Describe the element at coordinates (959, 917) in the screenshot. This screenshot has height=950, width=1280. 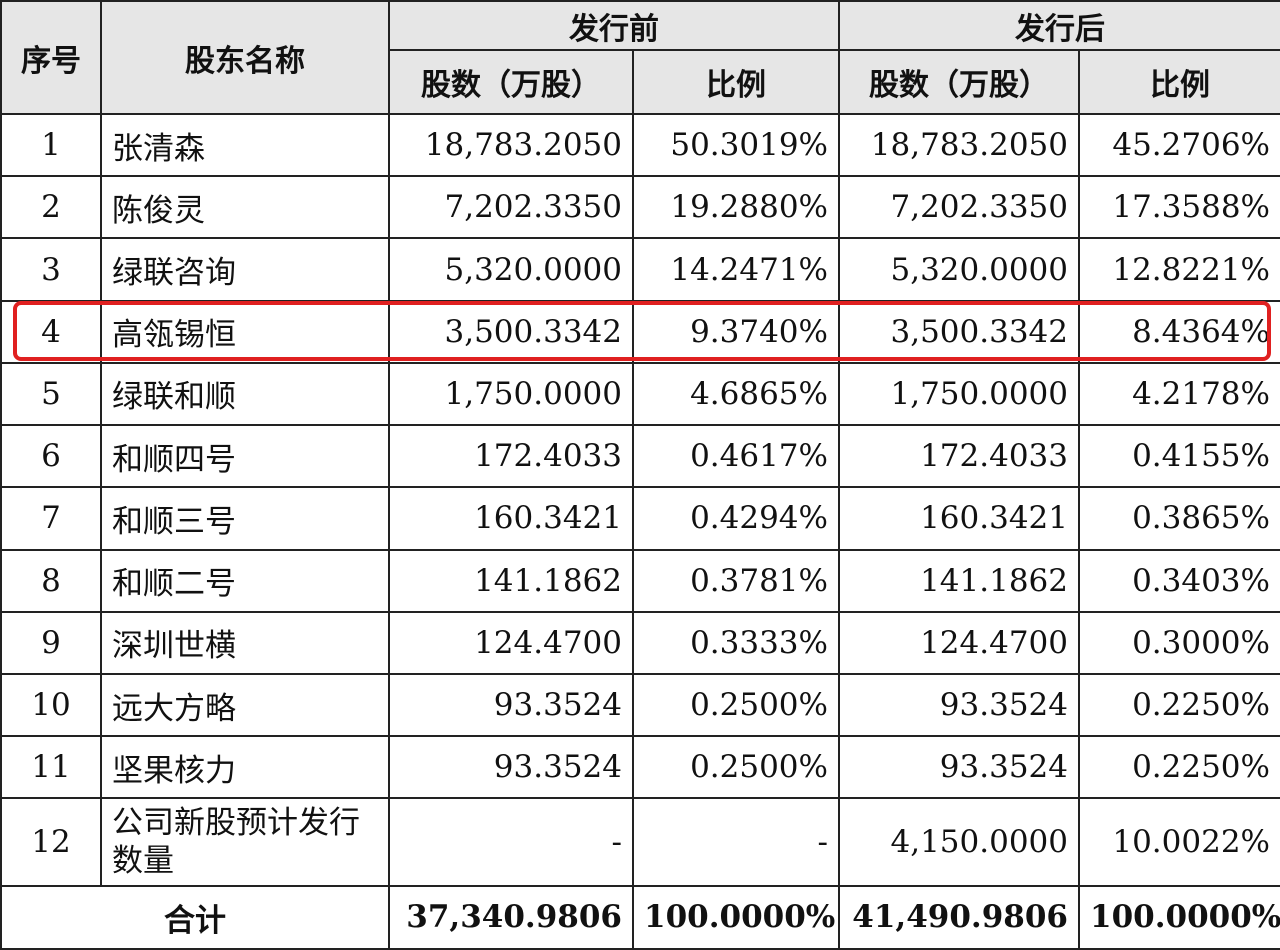
I see `total-after-shares: 41,490.9806` at that location.